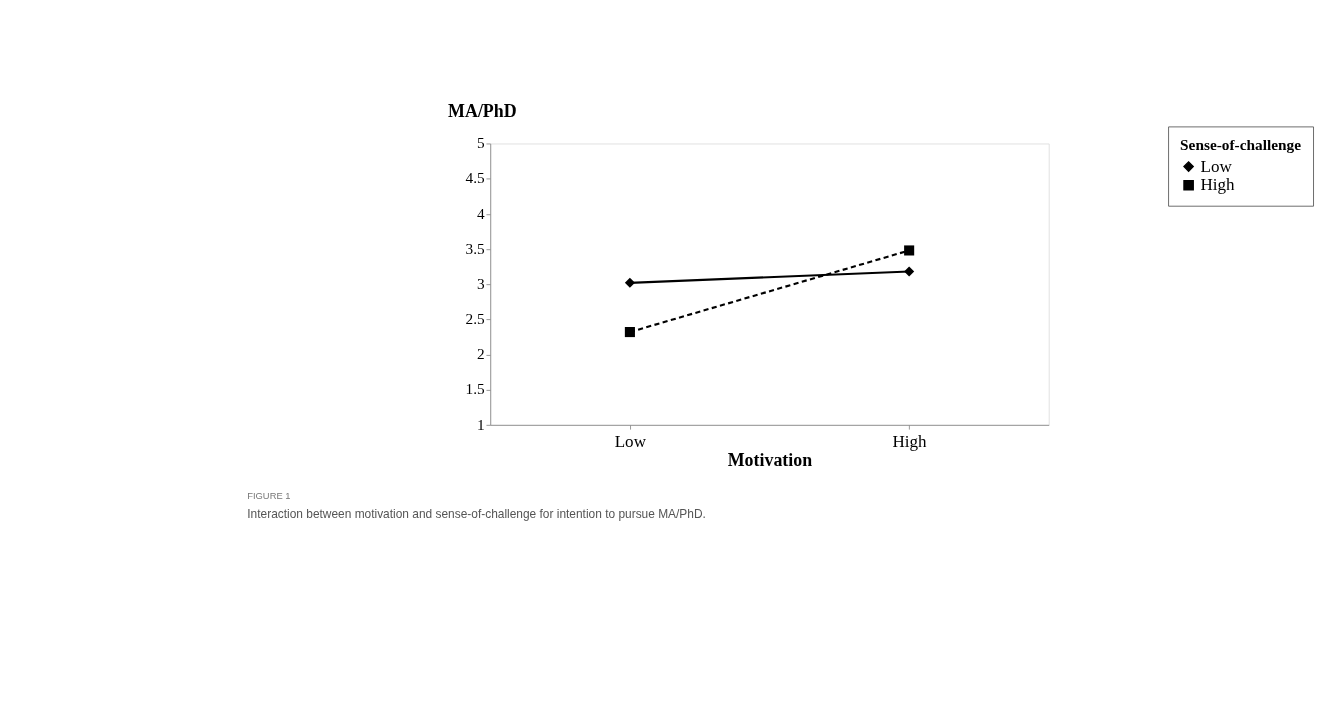 This screenshot has height=717, width=1331. Describe the element at coordinates (269, 496) in the screenshot. I see `caption: FIGURE 1` at that location.